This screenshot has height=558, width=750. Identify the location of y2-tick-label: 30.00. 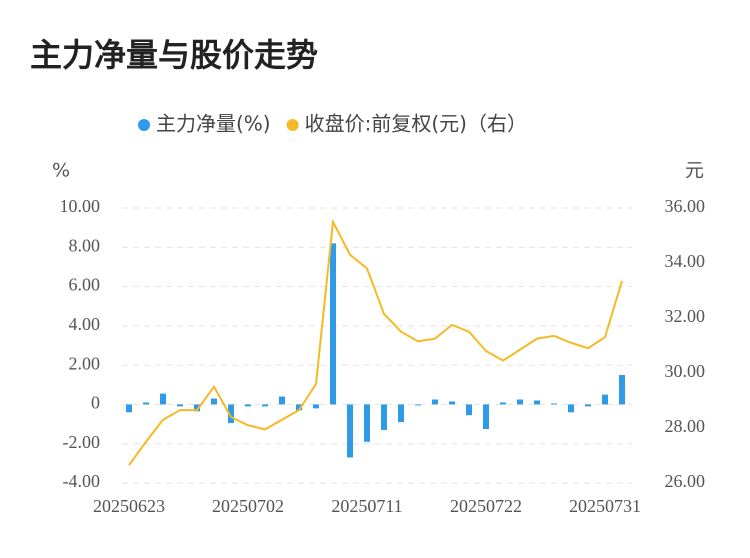
(685, 371).